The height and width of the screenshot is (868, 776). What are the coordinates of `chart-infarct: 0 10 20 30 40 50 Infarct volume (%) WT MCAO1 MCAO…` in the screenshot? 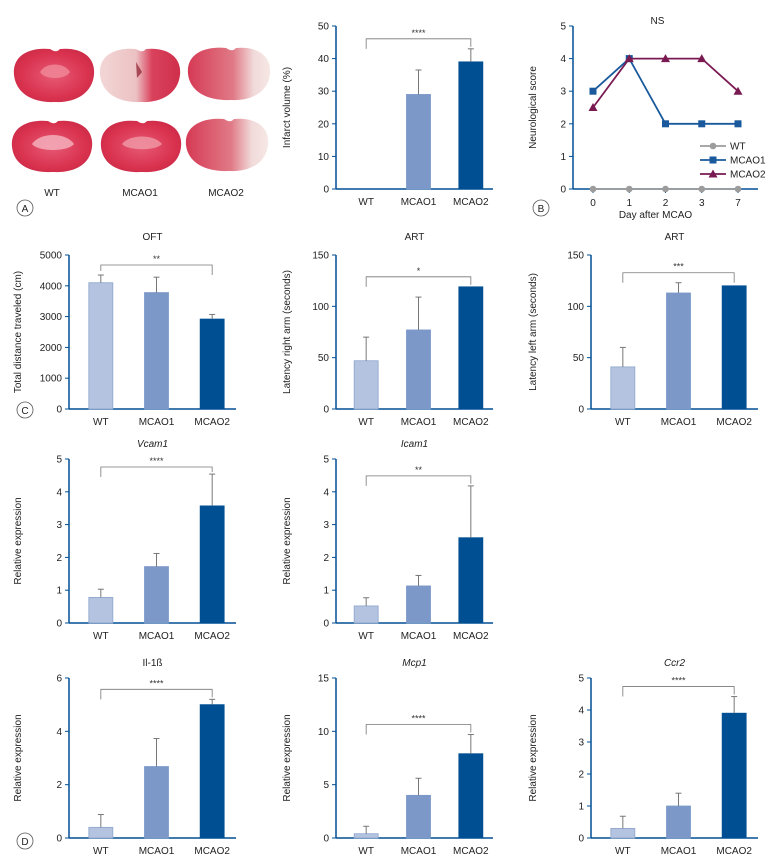 It's located at (387, 115).